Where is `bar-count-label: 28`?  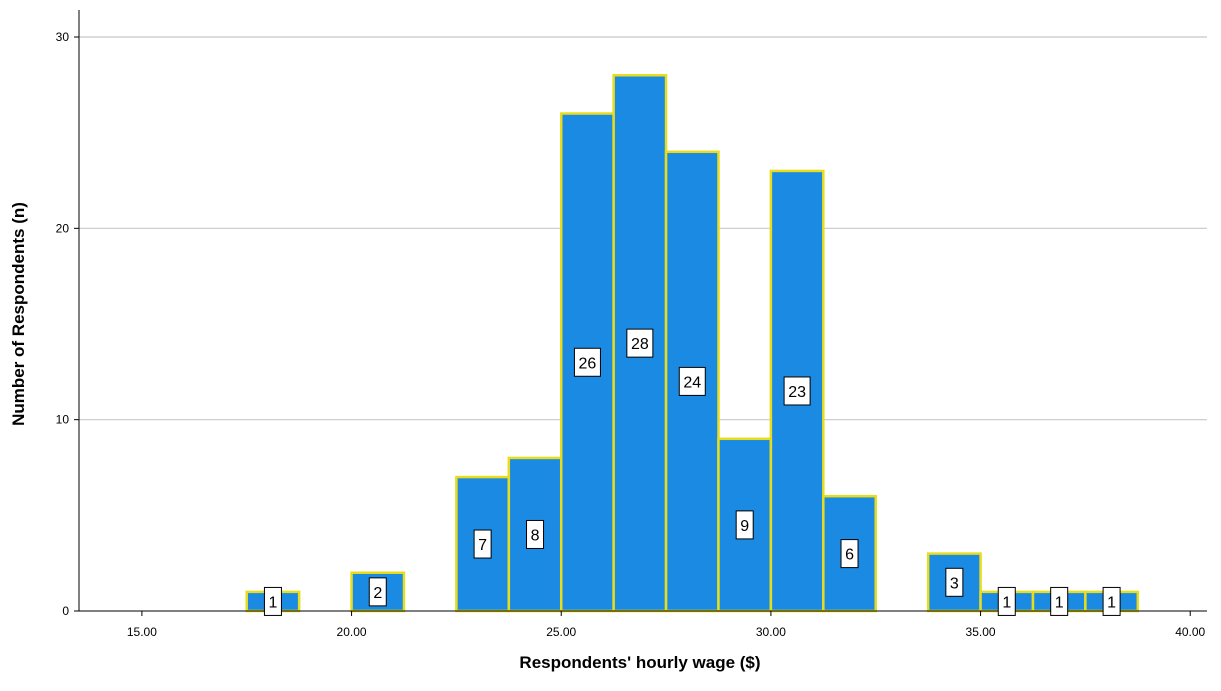 bar-count-label: 28 is located at coordinates (640, 343).